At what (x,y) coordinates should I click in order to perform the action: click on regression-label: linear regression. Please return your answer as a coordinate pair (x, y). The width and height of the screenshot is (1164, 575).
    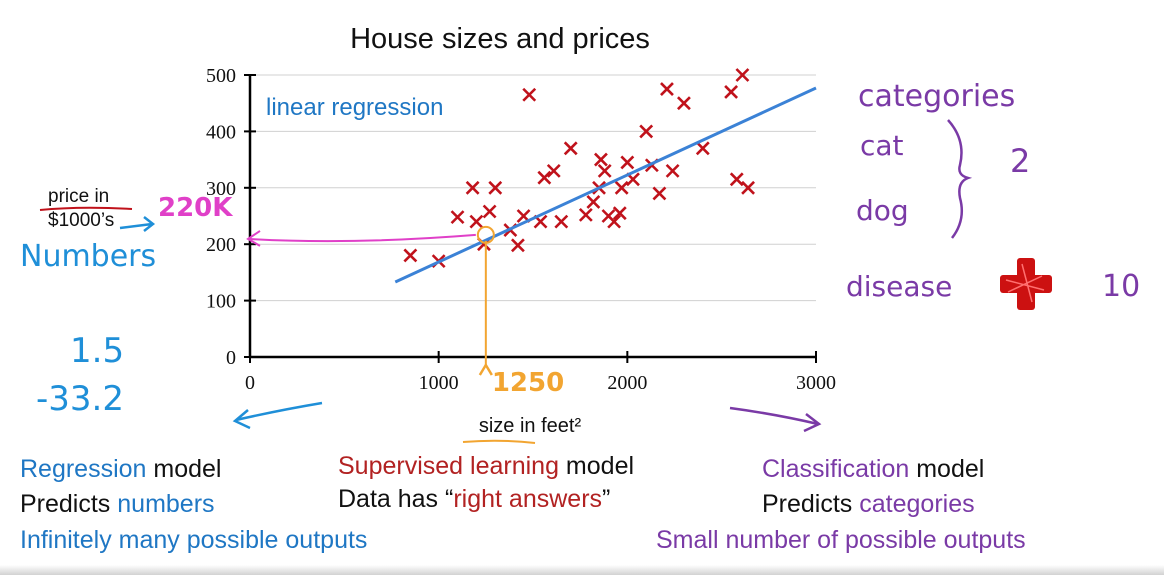
    Looking at the image, I should click on (354, 107).